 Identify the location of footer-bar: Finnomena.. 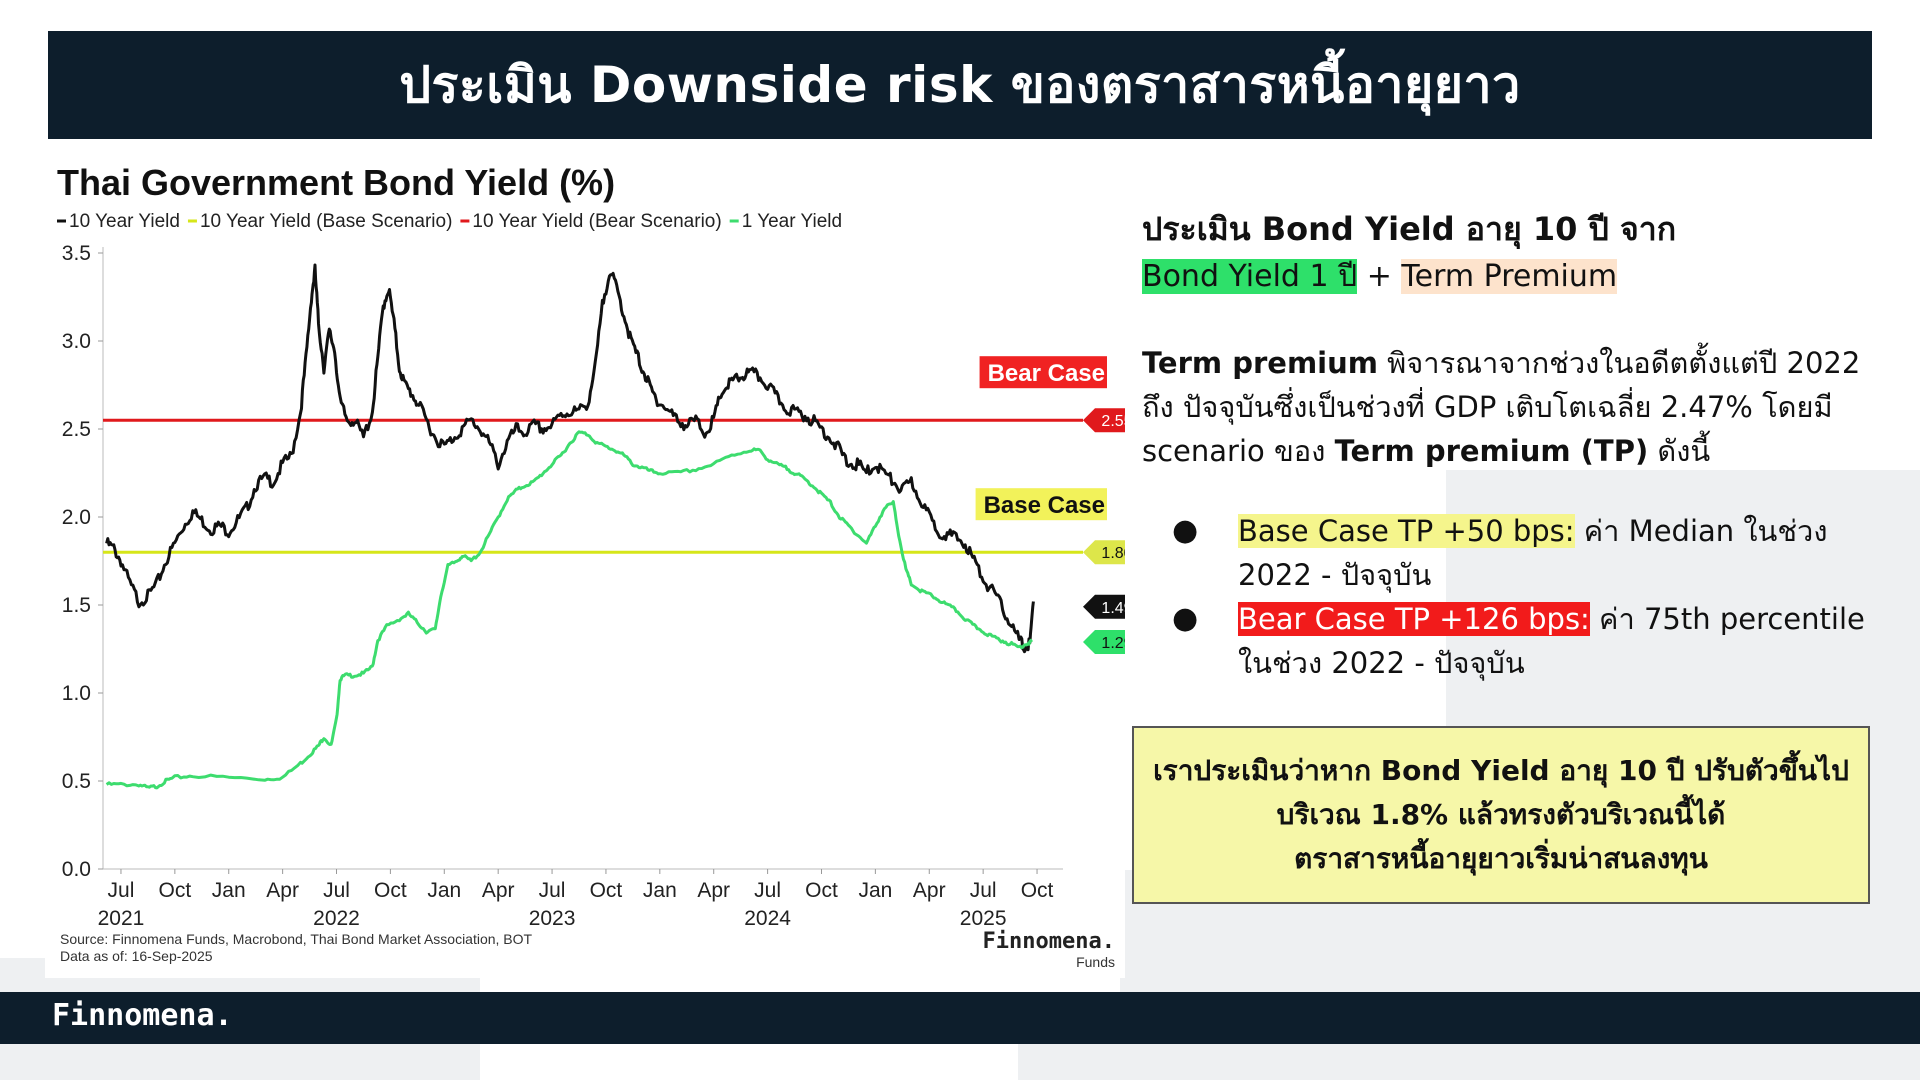
(960, 1018).